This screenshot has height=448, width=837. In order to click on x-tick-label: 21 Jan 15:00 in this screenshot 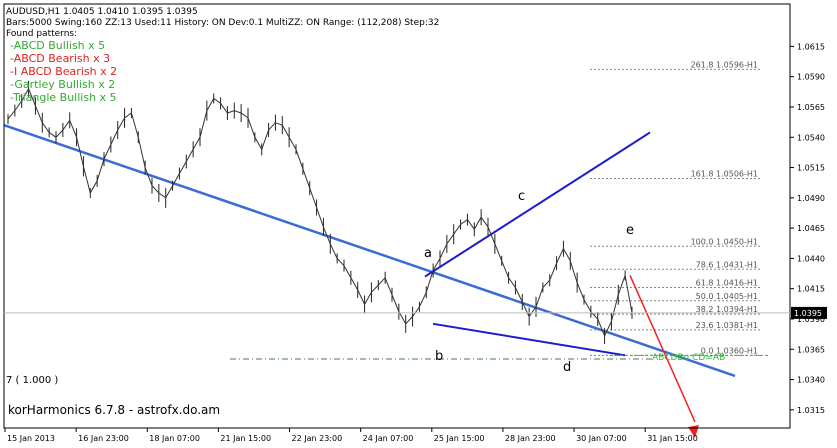, I will do `click(245, 438)`.